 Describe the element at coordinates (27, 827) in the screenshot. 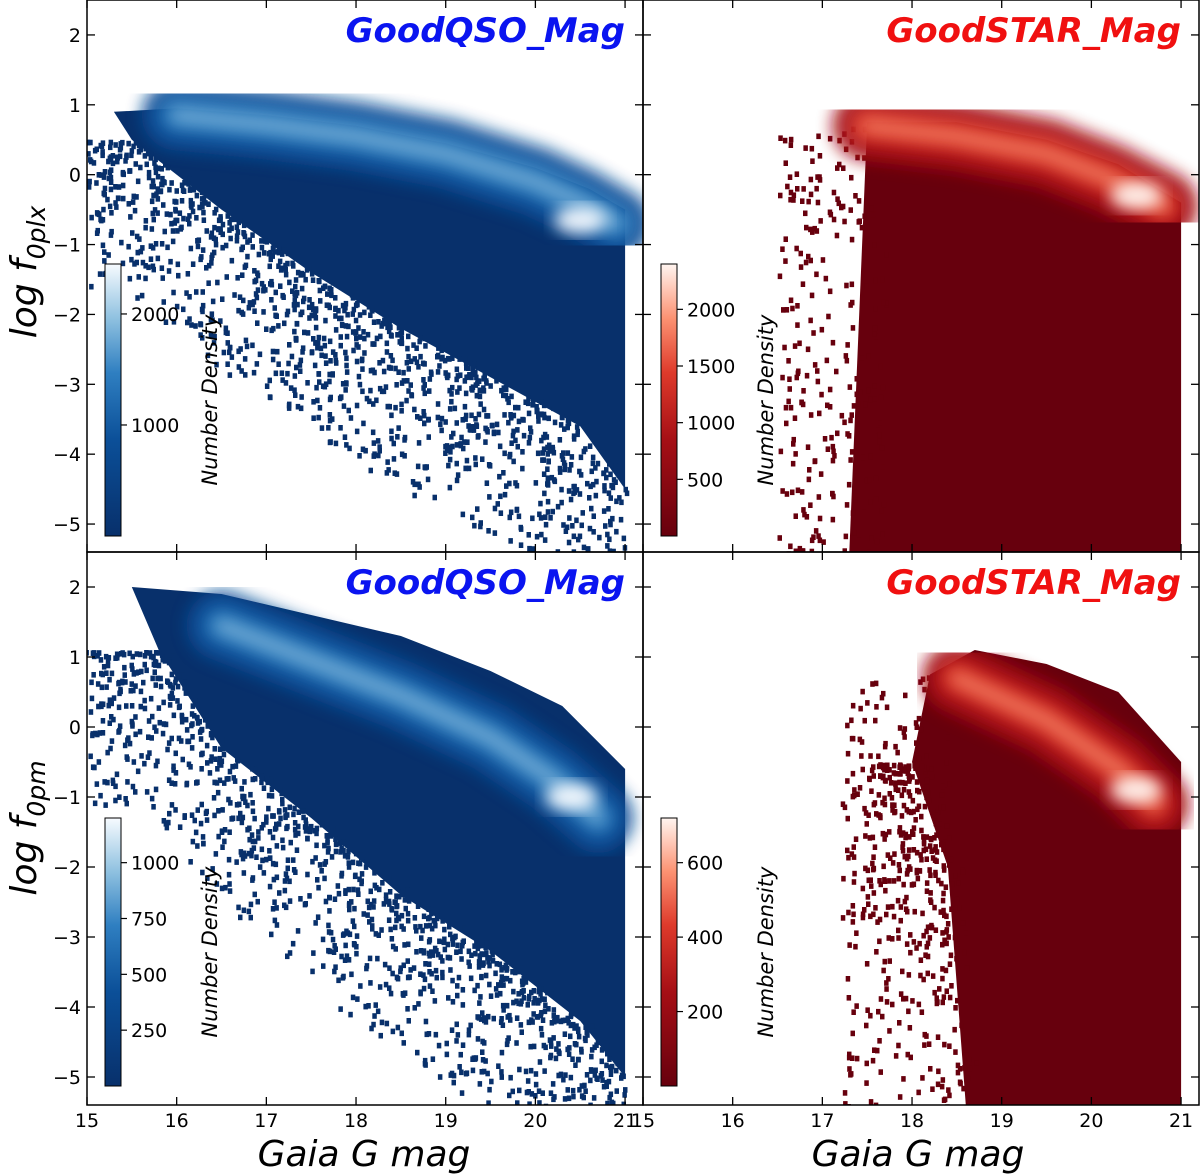

I see `y-axis-label-bottom: log f0pm` at that location.